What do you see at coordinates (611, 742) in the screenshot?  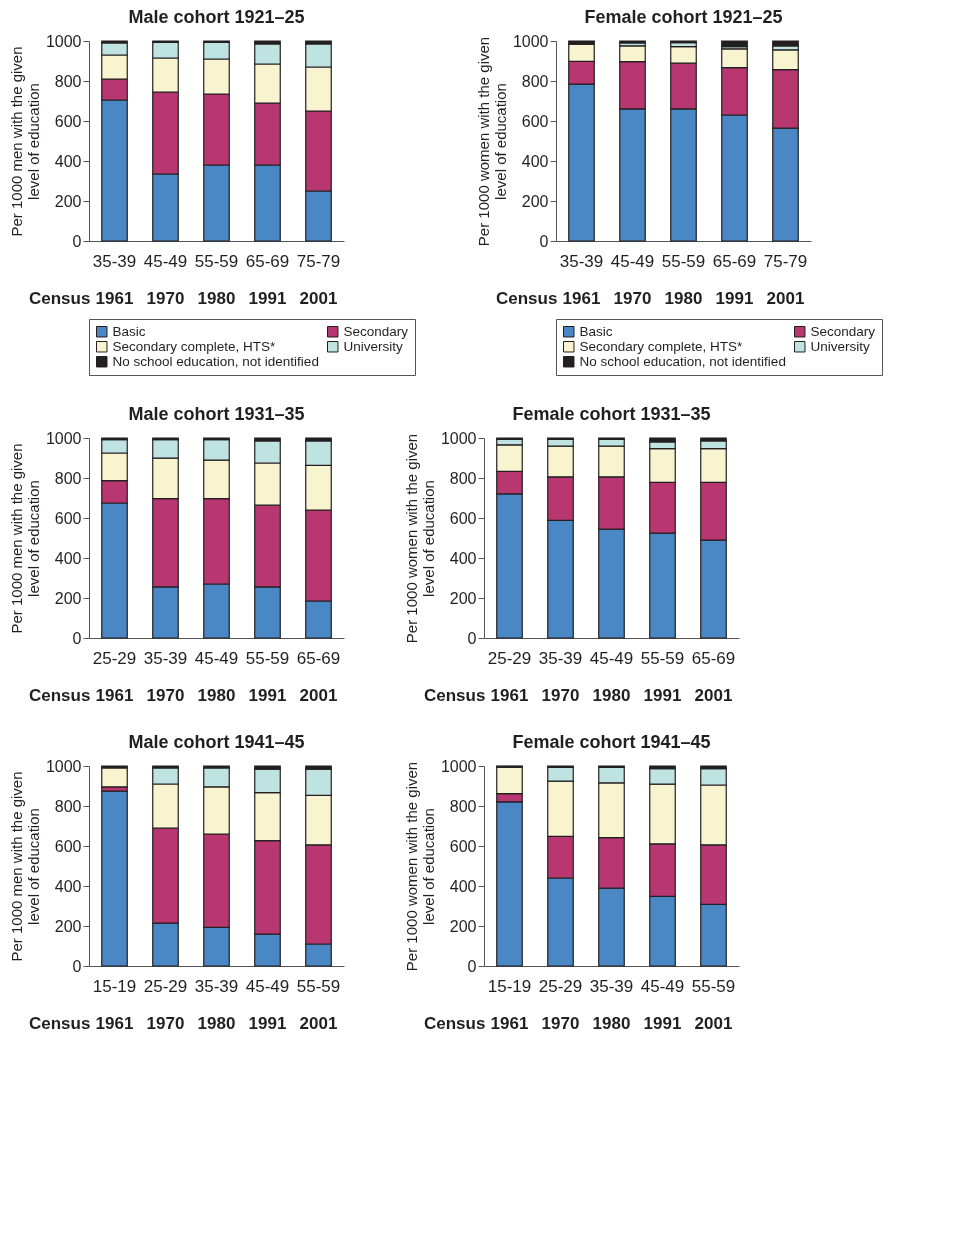 I see `chart-title: Female cohort 1941–45` at bounding box center [611, 742].